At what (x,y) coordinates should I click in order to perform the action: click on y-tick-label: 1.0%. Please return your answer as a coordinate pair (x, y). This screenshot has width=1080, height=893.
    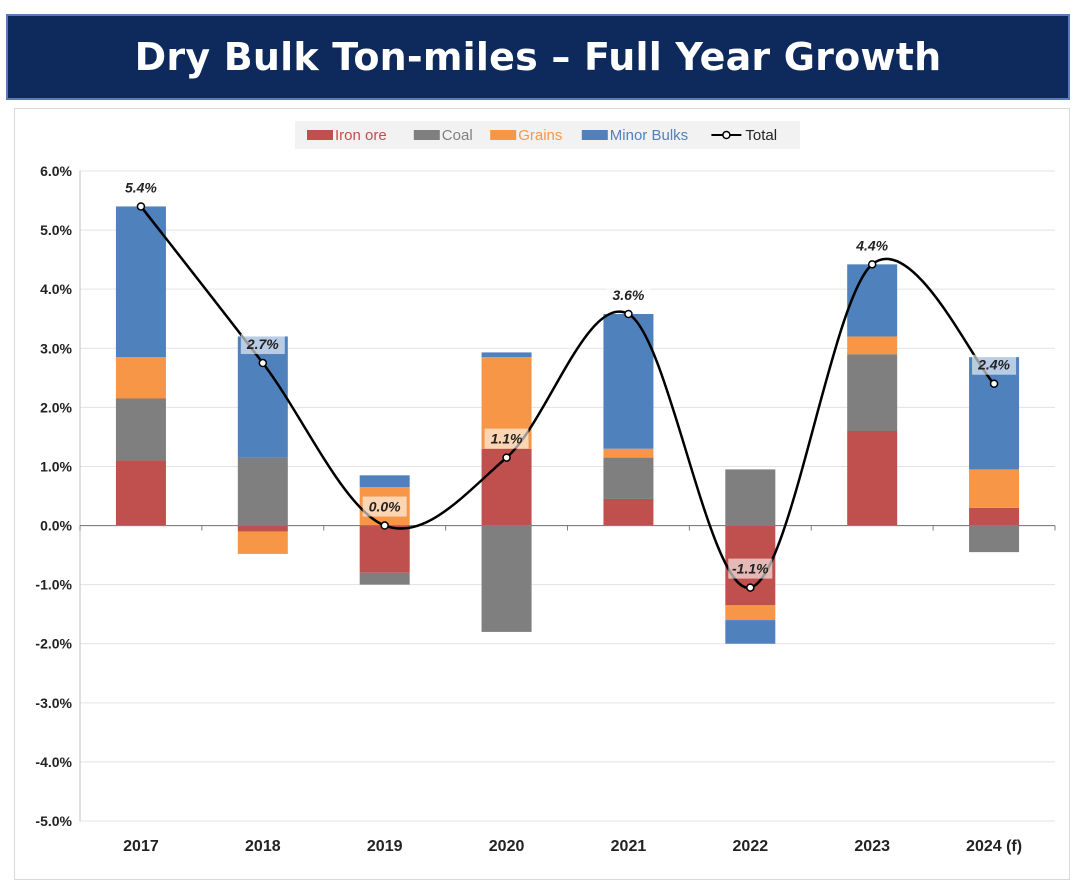
    Looking at the image, I should click on (56, 466).